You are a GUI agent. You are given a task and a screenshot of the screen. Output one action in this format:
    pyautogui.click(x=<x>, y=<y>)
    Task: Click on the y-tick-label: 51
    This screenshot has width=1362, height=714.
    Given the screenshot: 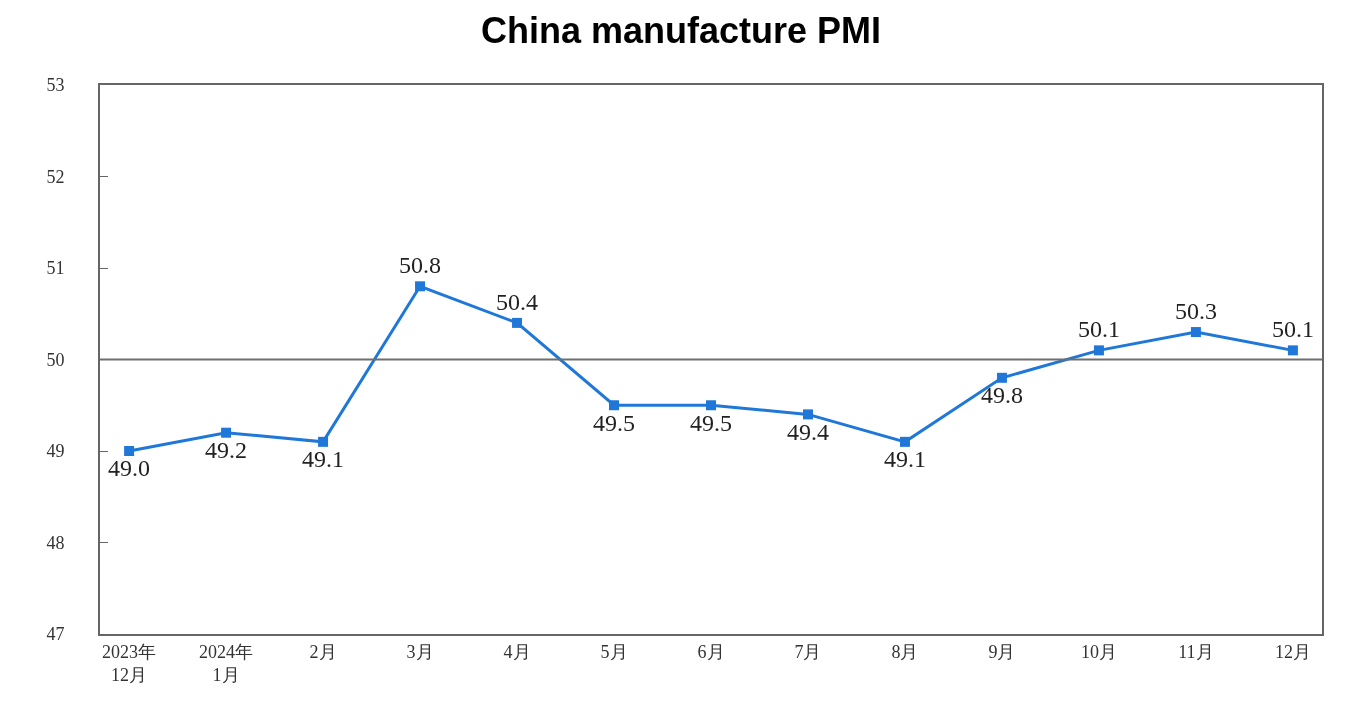 What is the action you would take?
    pyautogui.click(x=55, y=268)
    